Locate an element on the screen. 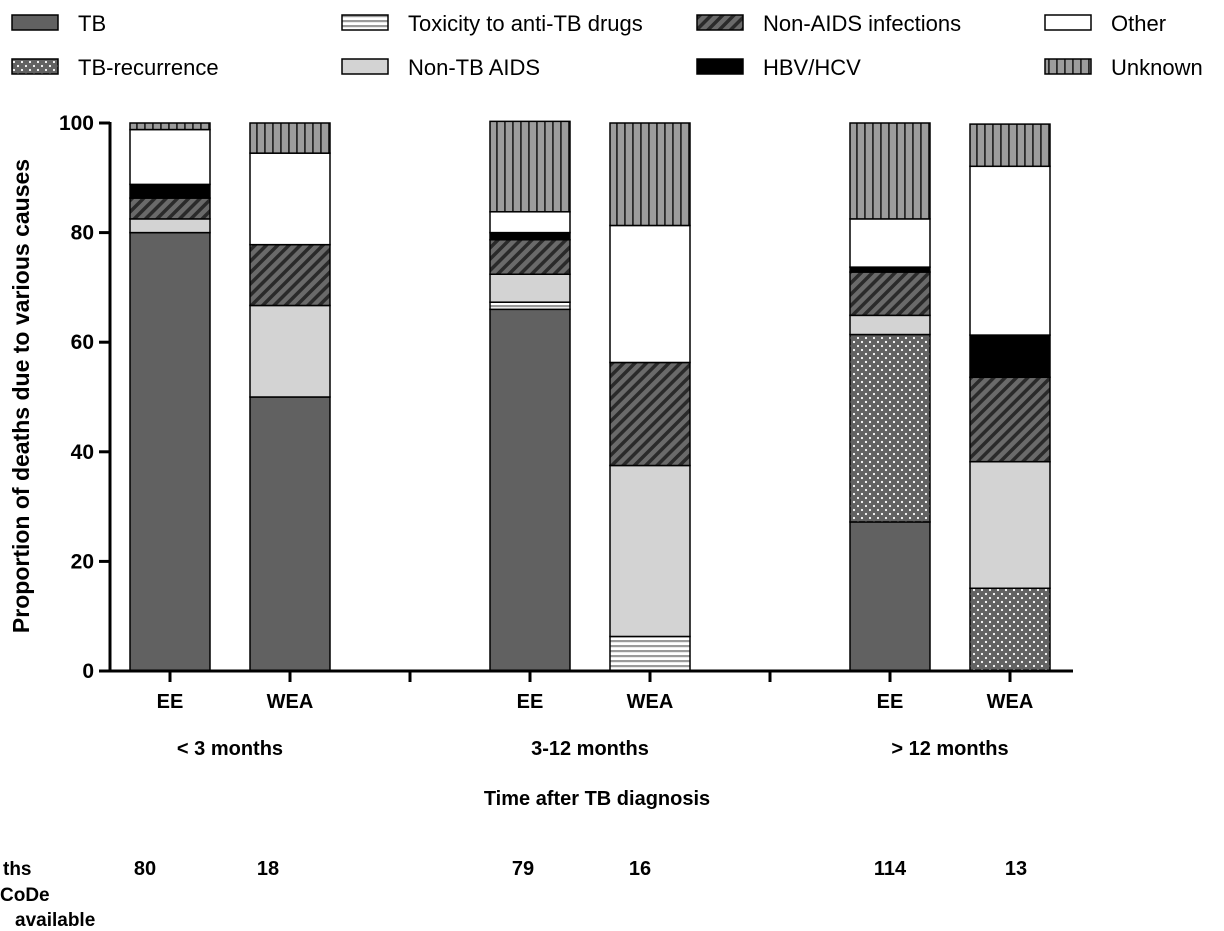 The width and height of the screenshot is (1224, 931). counts-row-label-line-3: available is located at coordinates (55, 920).